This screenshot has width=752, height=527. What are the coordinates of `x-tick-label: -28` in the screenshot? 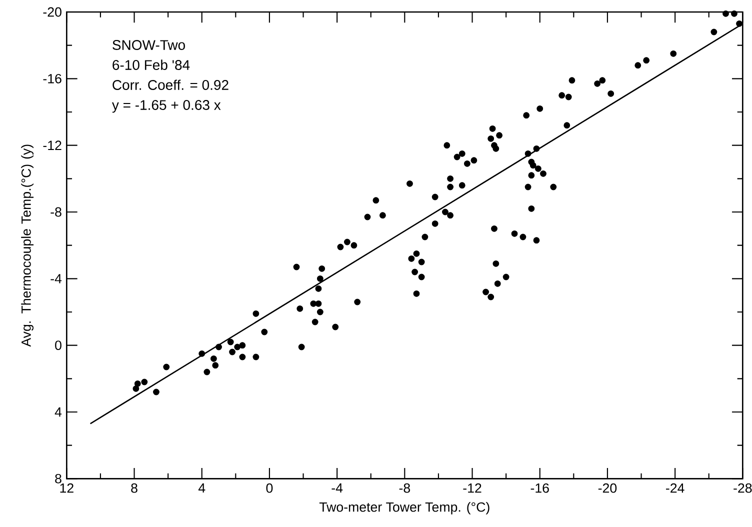 It's located at (743, 488).